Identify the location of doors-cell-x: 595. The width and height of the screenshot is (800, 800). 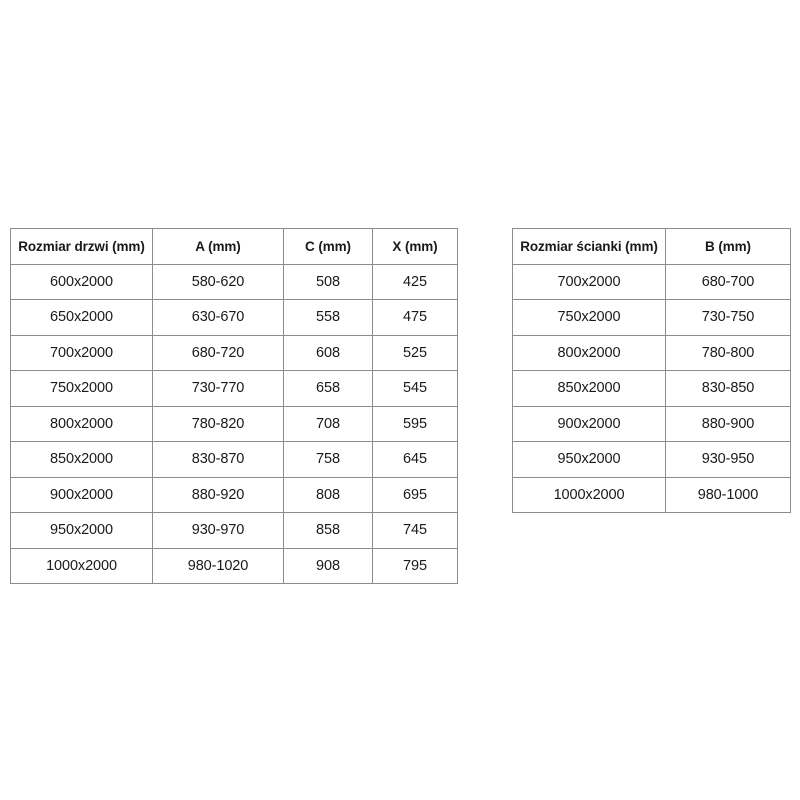
(415, 423).